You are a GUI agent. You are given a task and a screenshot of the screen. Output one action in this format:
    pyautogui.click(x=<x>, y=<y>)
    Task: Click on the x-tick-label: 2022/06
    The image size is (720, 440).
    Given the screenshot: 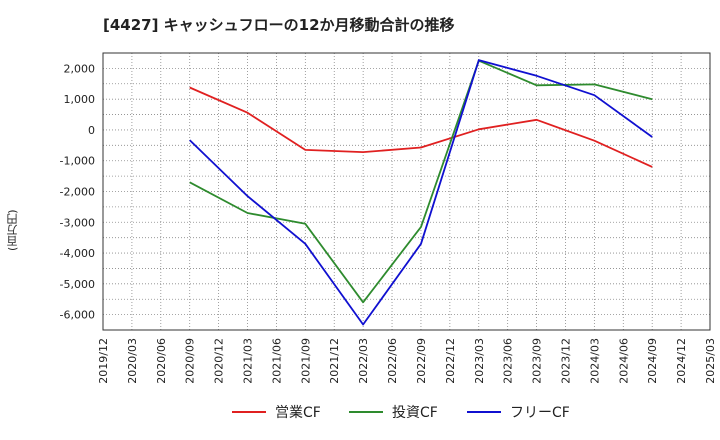 What is the action you would take?
    pyautogui.click(x=392, y=361)
    